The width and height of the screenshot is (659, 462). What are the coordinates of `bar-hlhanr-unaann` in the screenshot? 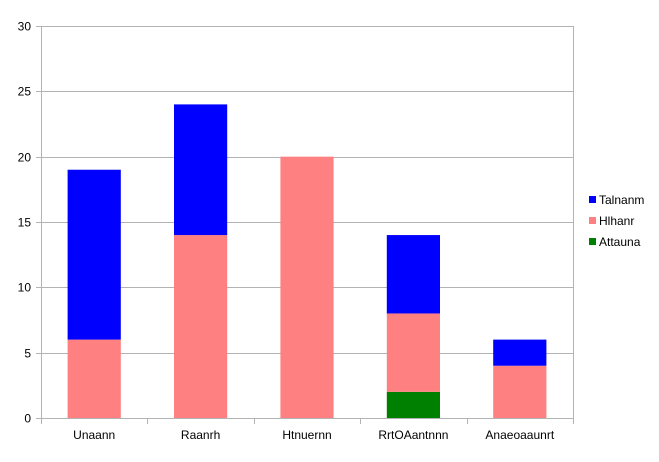 It's located at (94, 378).